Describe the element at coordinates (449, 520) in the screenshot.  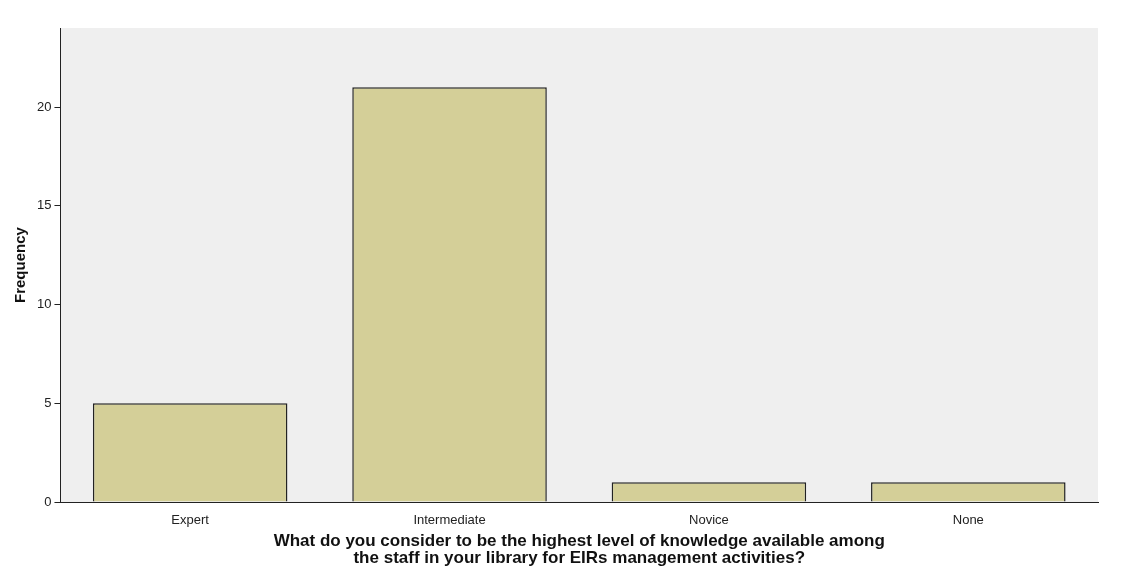
I see `x-tick-label: Intermediate` at that location.